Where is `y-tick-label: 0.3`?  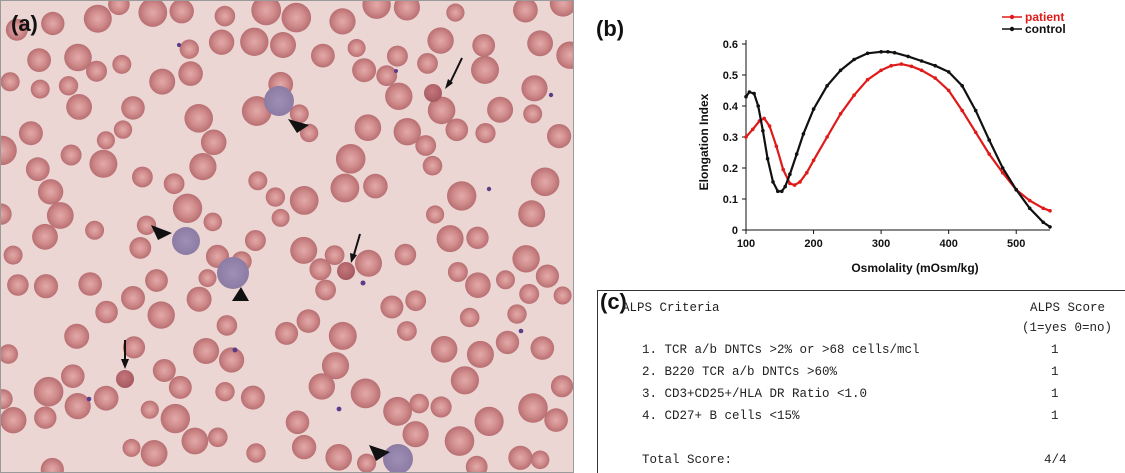
y-tick-label: 0.3 is located at coordinates (730, 138).